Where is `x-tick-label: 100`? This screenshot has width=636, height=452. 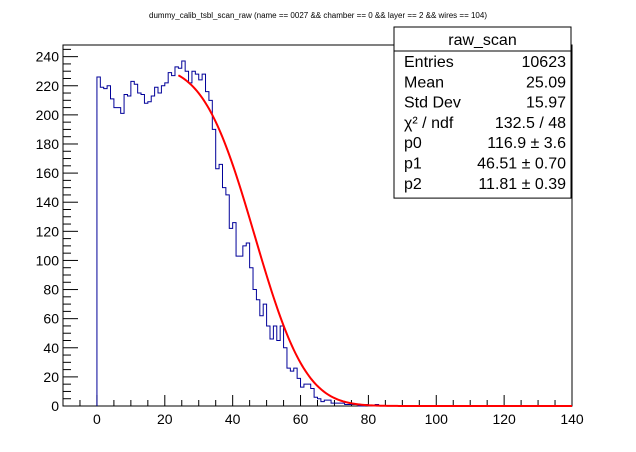 x-tick-label: 100 is located at coordinates (437, 419).